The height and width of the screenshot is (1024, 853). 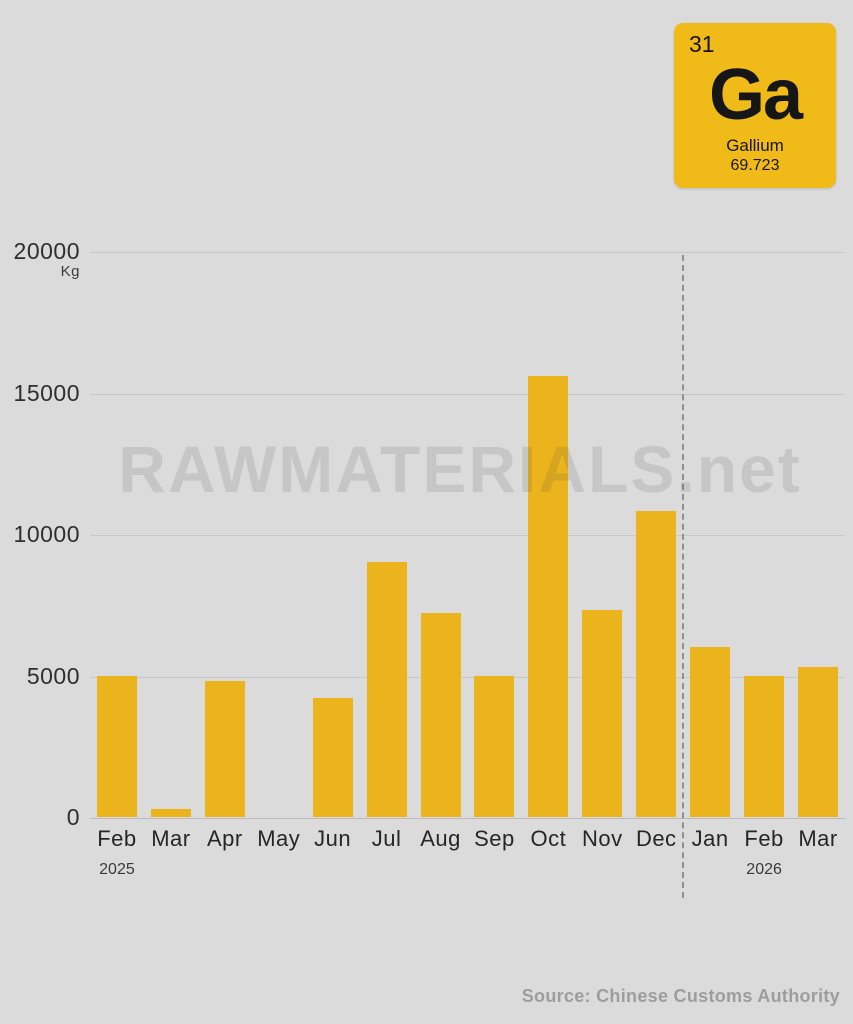 I want to click on x-label-apr-2025: Apr, so click(x=224, y=838).